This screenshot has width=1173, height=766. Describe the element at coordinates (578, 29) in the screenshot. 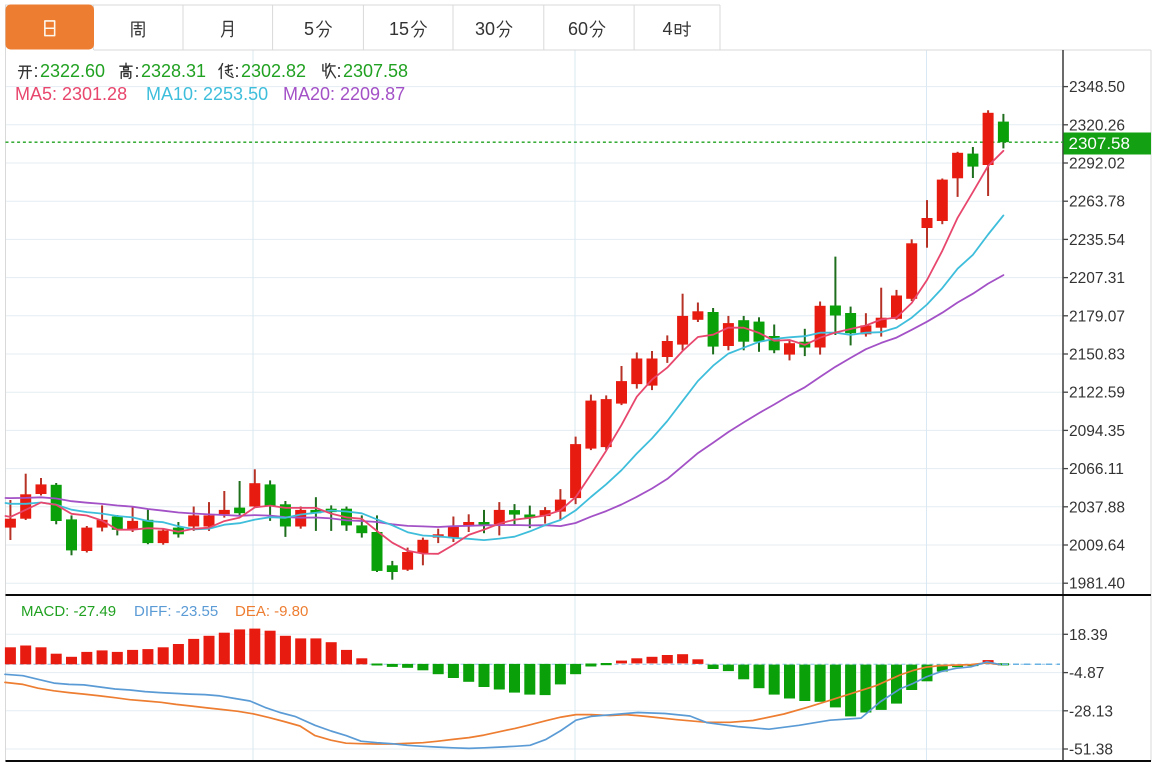

I see `svg-text: 60` at that location.